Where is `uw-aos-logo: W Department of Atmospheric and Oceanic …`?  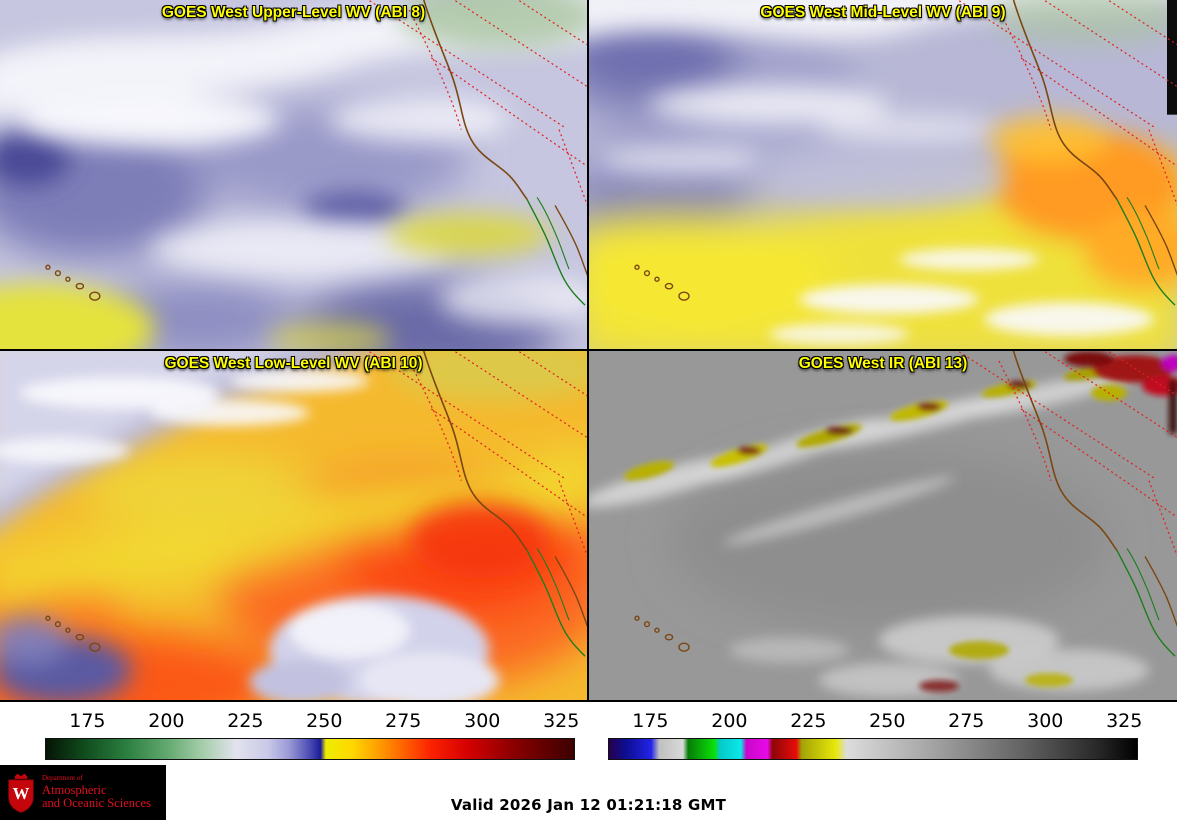
uw-aos-logo: W Department of Atmospheric and Oceanic … is located at coordinates (83, 792).